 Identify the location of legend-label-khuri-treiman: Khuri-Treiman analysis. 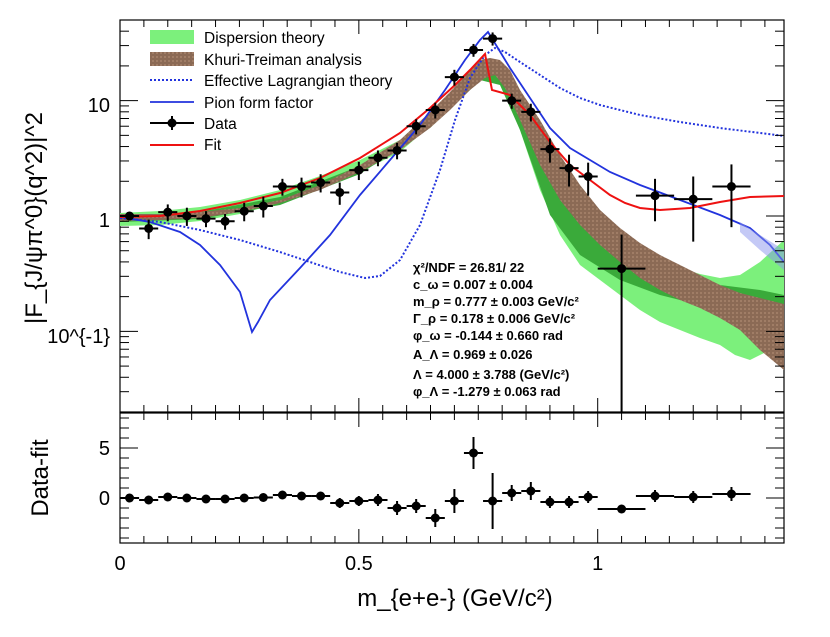
(283, 60).